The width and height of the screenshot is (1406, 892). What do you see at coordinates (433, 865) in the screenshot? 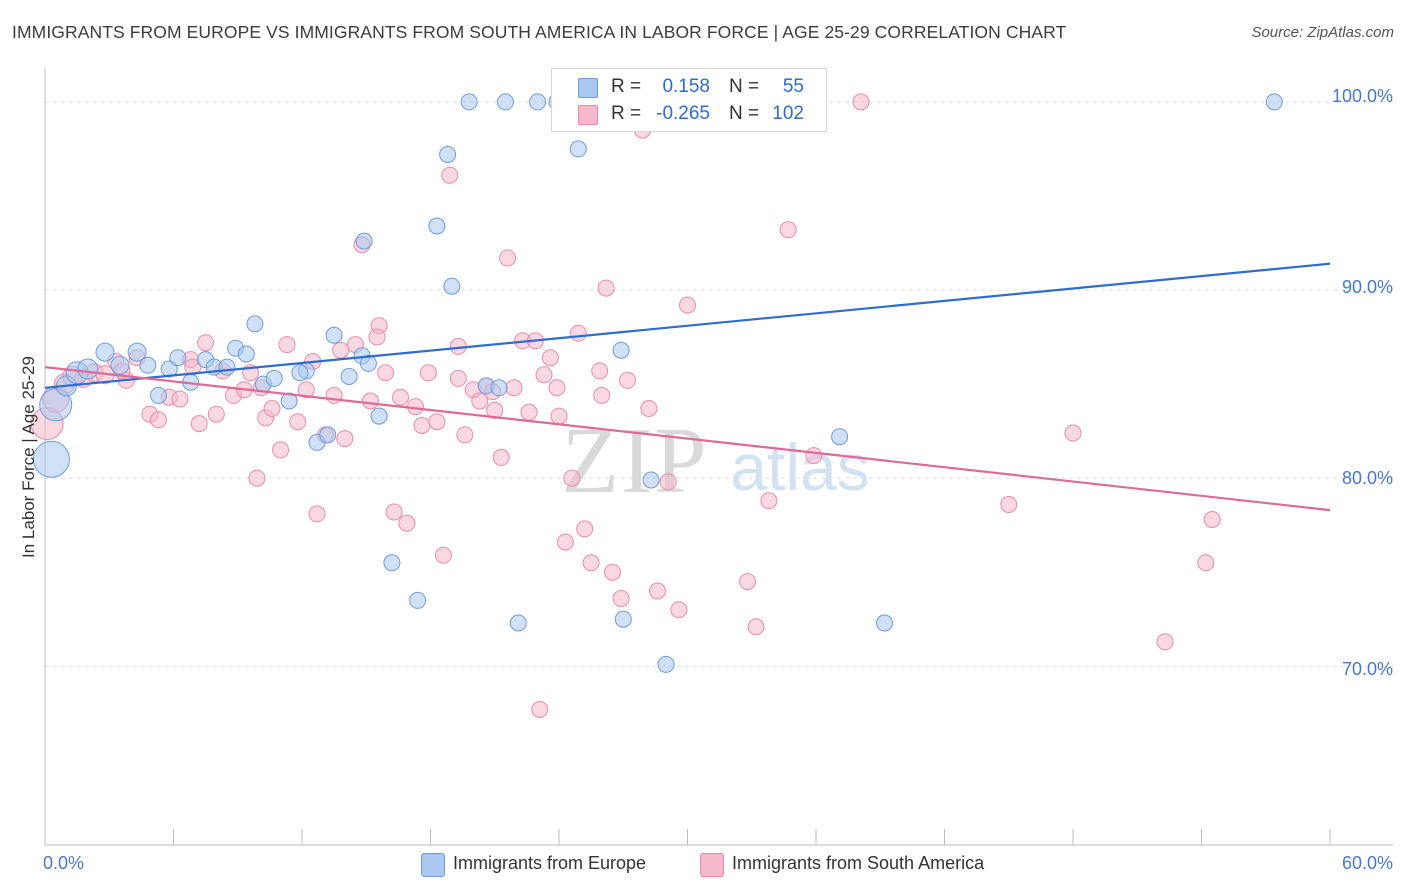
I see `europe-legend-swatch-icon` at bounding box center [433, 865].